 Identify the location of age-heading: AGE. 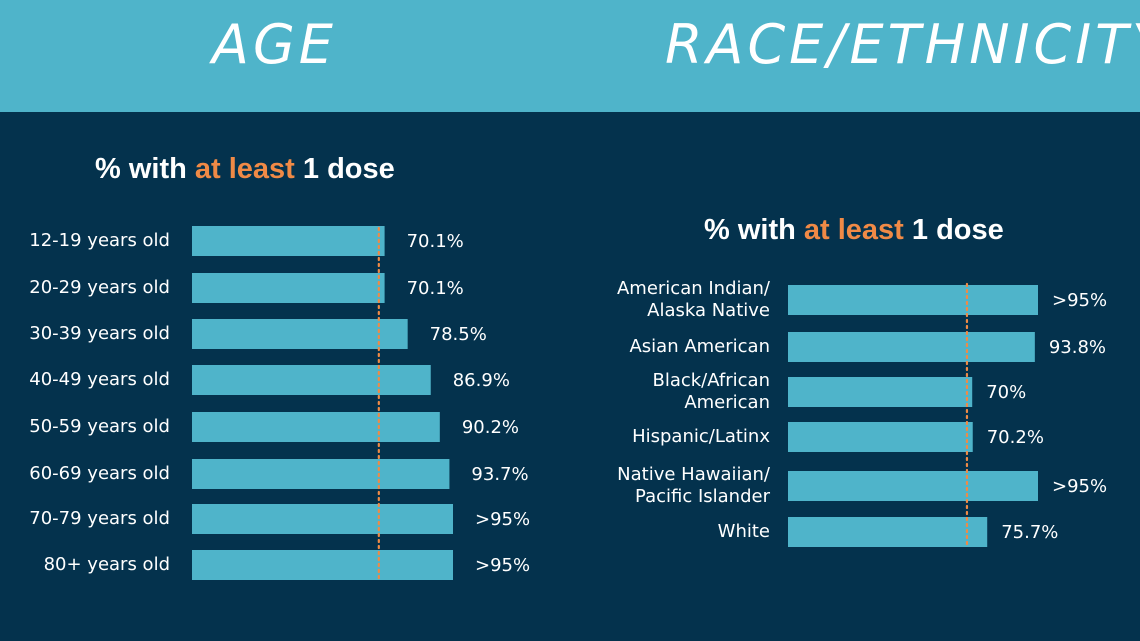
(274, 44).